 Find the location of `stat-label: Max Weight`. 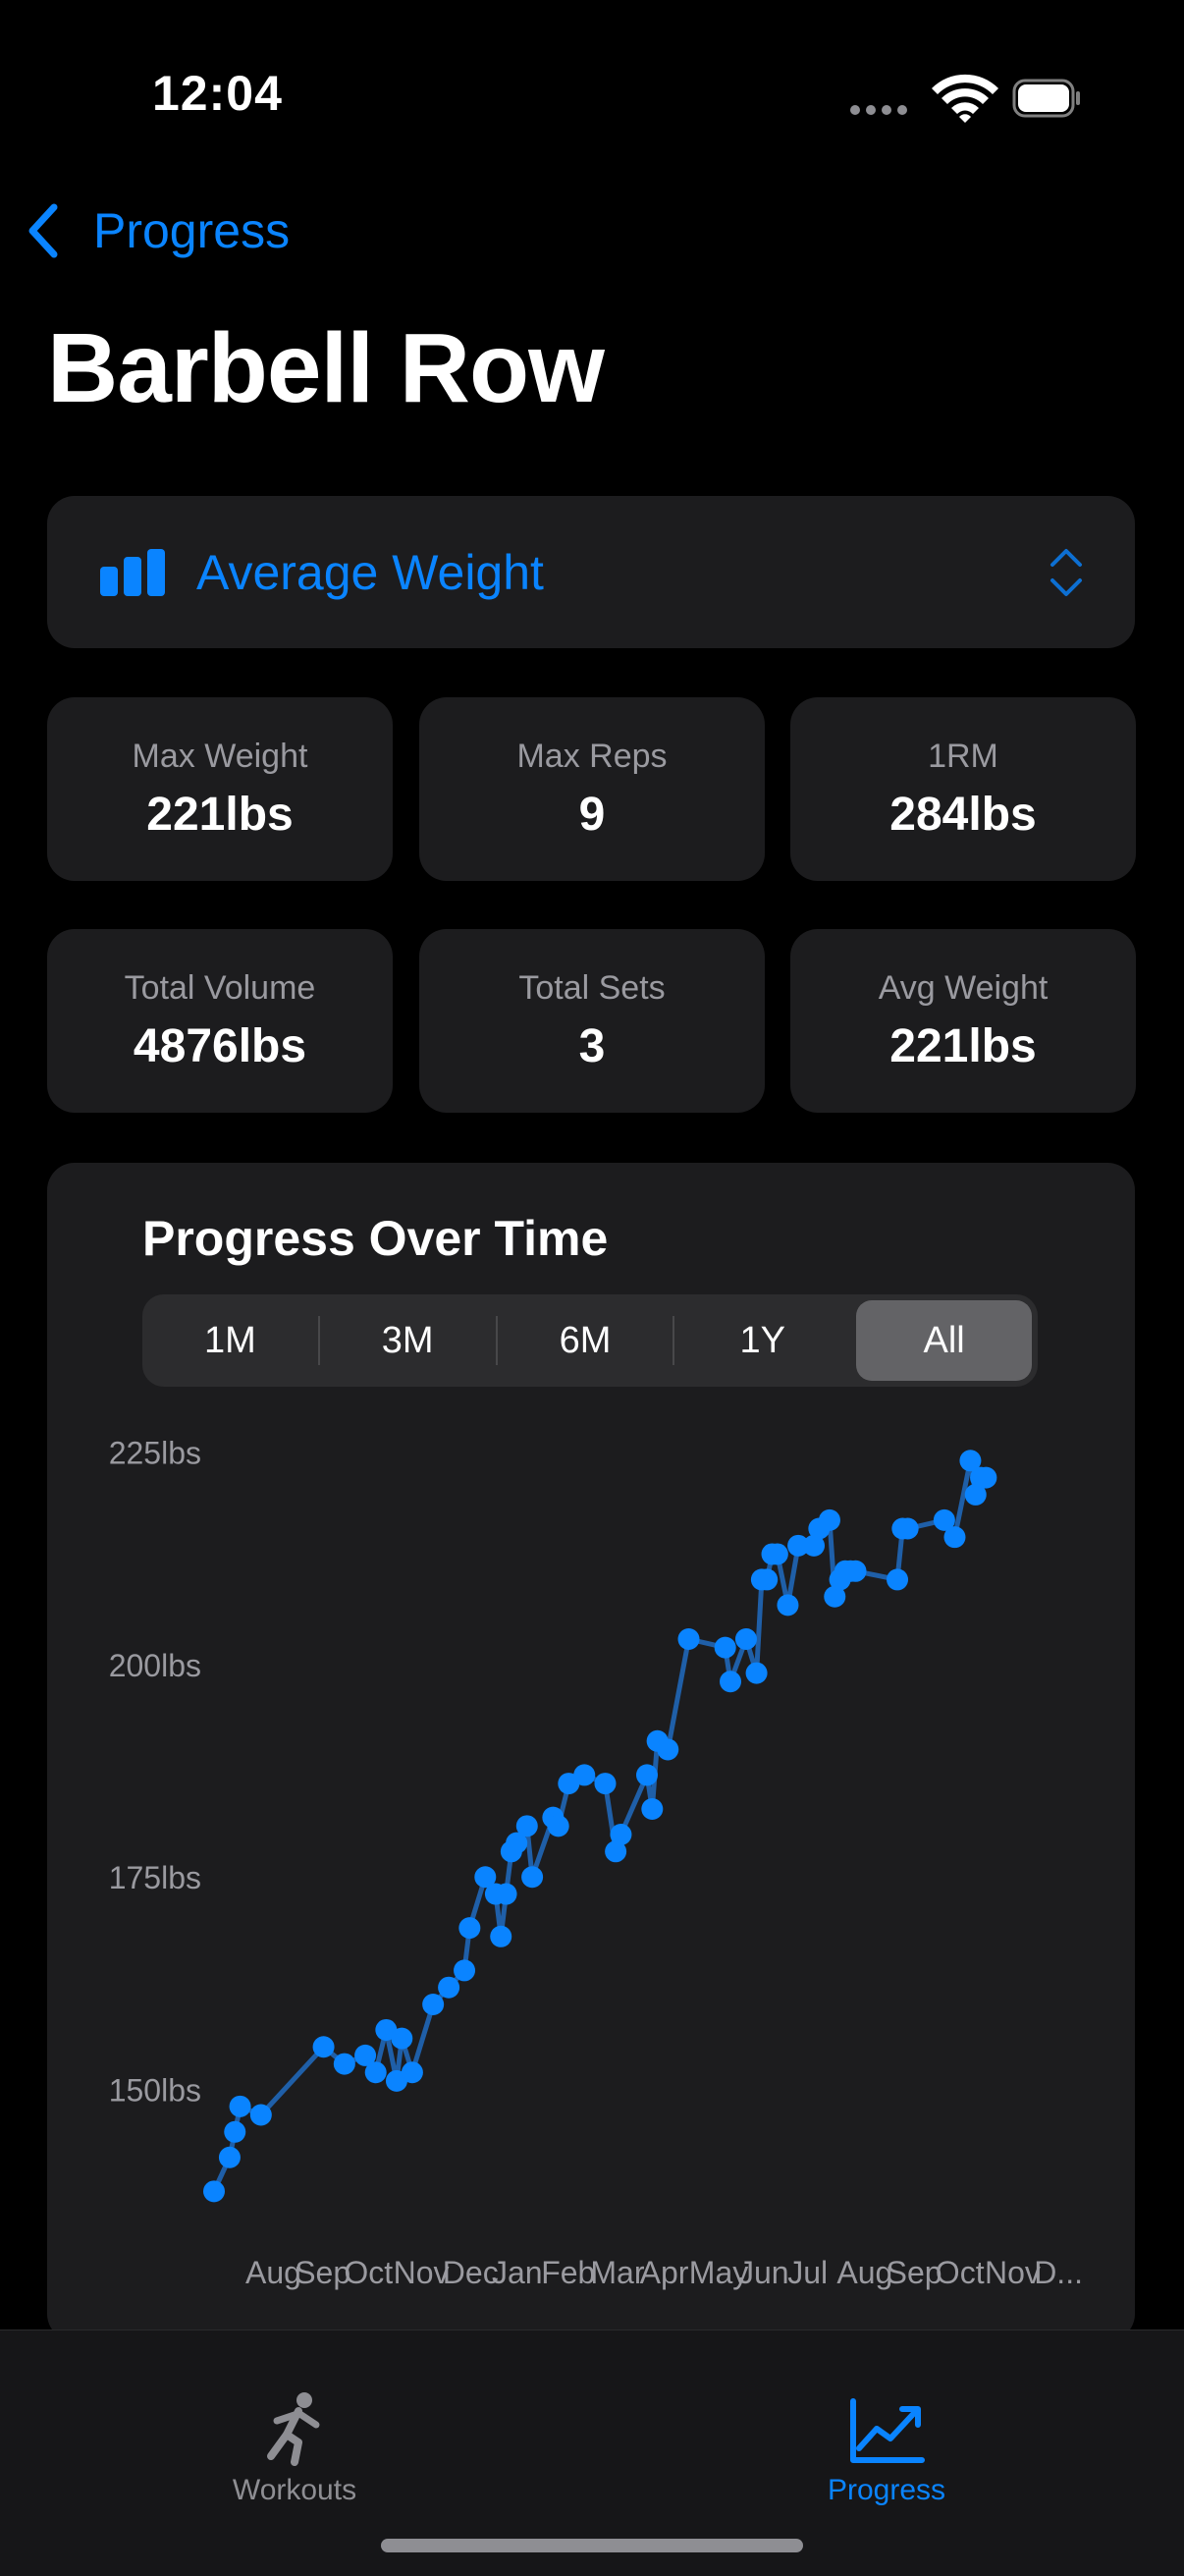

stat-label: Max Weight is located at coordinates (220, 756).